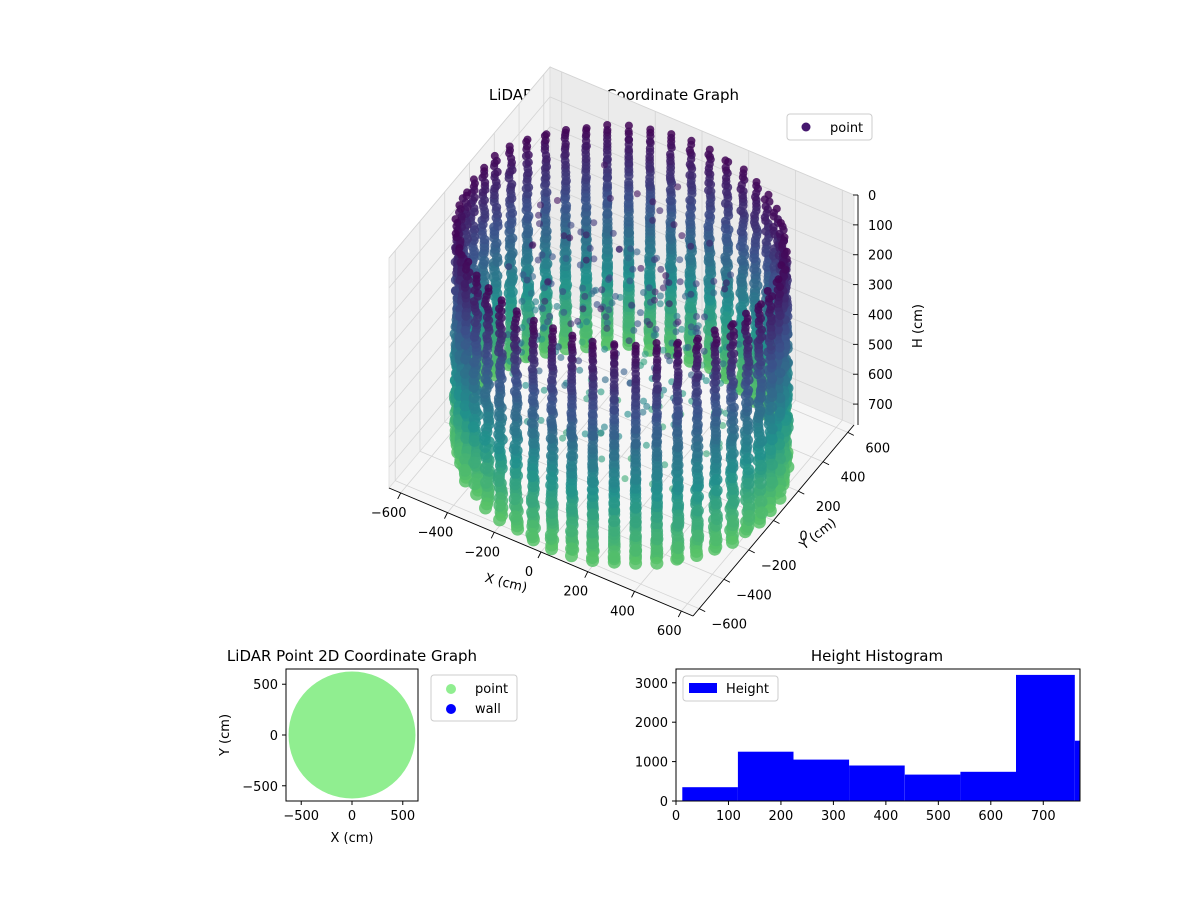  Describe the element at coordinates (878, 735) in the screenshot. I see `histogram-axes-frame` at that location.